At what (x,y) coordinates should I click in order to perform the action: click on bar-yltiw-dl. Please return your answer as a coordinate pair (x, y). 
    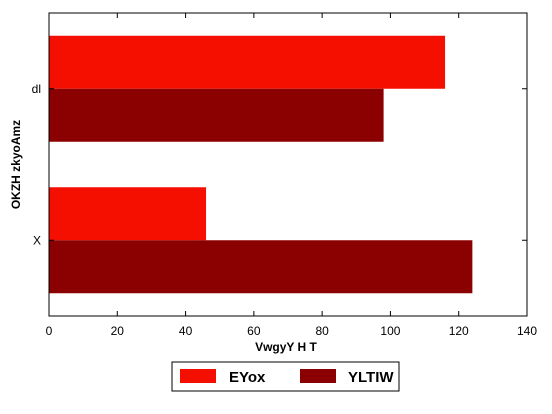
    Looking at the image, I should click on (216, 115).